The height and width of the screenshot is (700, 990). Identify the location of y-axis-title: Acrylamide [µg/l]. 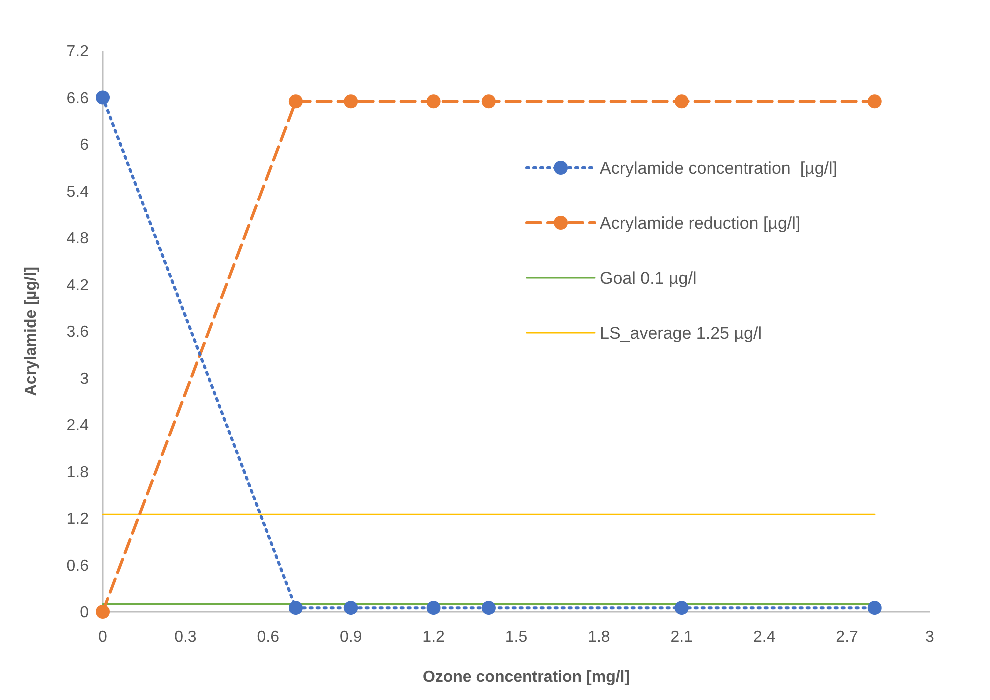
(31, 331).